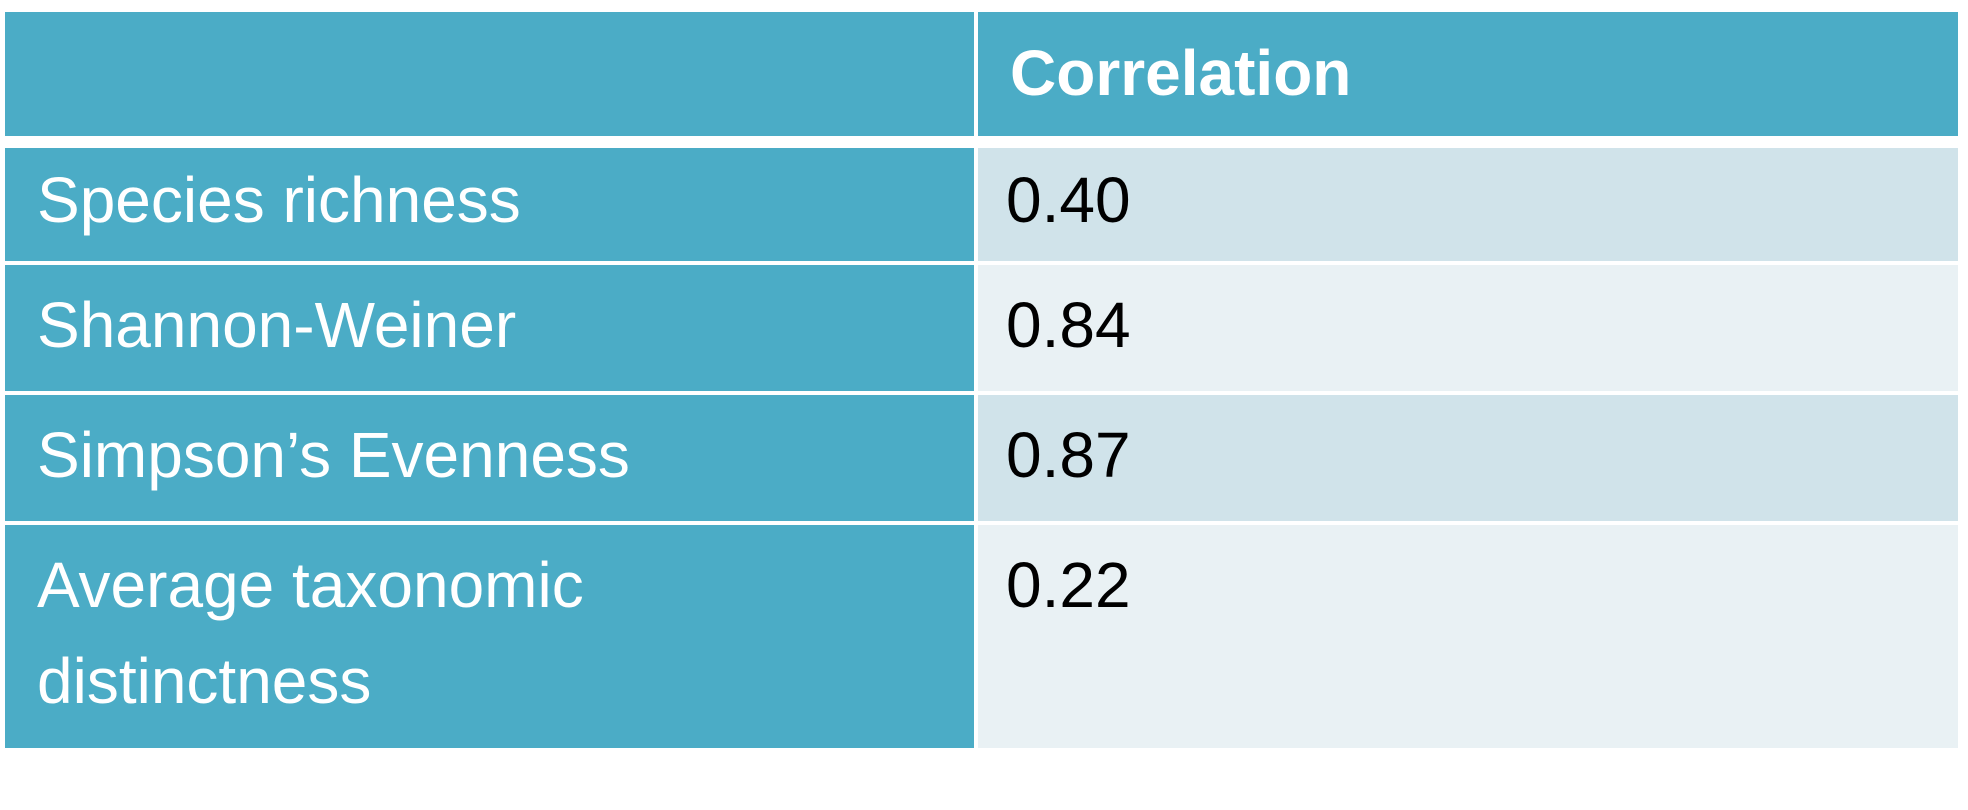 The image size is (1968, 810). I want to click on row-label-average-taxonomic-distinctness: Average taxonomic distinctness, so click(491, 634).